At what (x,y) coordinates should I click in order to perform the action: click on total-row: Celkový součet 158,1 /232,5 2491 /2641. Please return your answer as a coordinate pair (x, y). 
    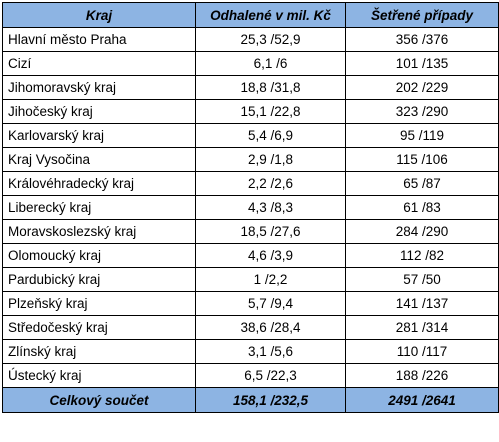
    Looking at the image, I should click on (250, 400).